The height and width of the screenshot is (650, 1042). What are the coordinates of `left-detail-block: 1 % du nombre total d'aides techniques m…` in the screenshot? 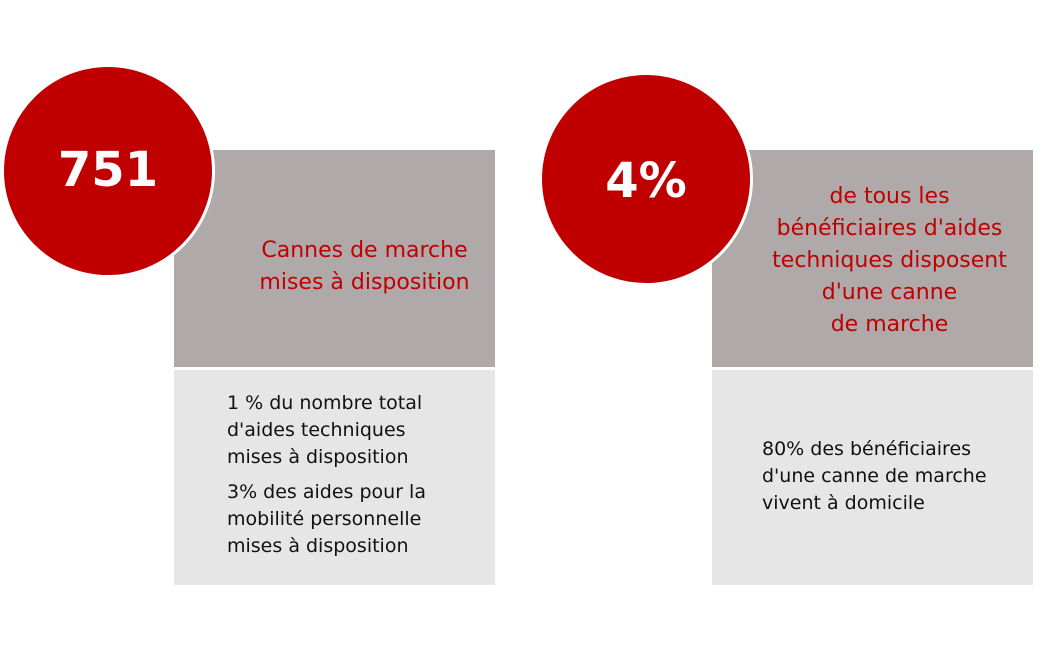 It's located at (361, 430).